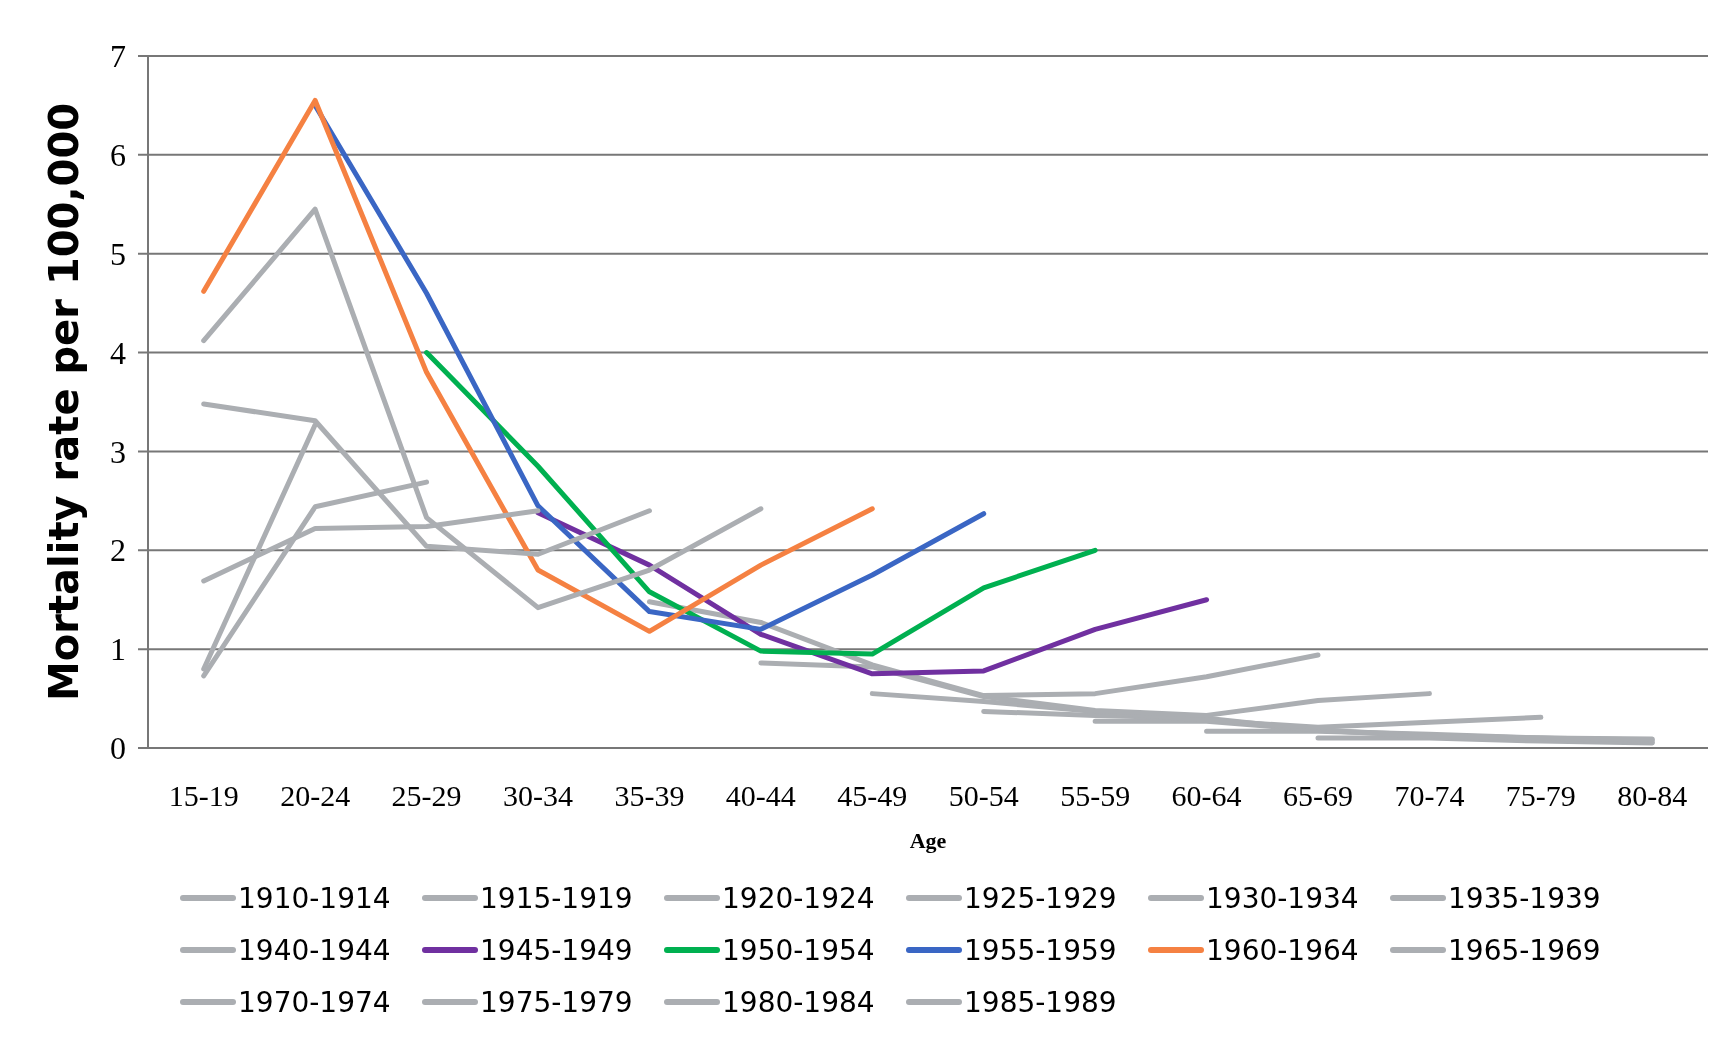 Image resolution: width=1736 pixels, height=1056 pixels. What do you see at coordinates (798, 950) in the screenshot?
I see `legend-label: 1950-1954` at bounding box center [798, 950].